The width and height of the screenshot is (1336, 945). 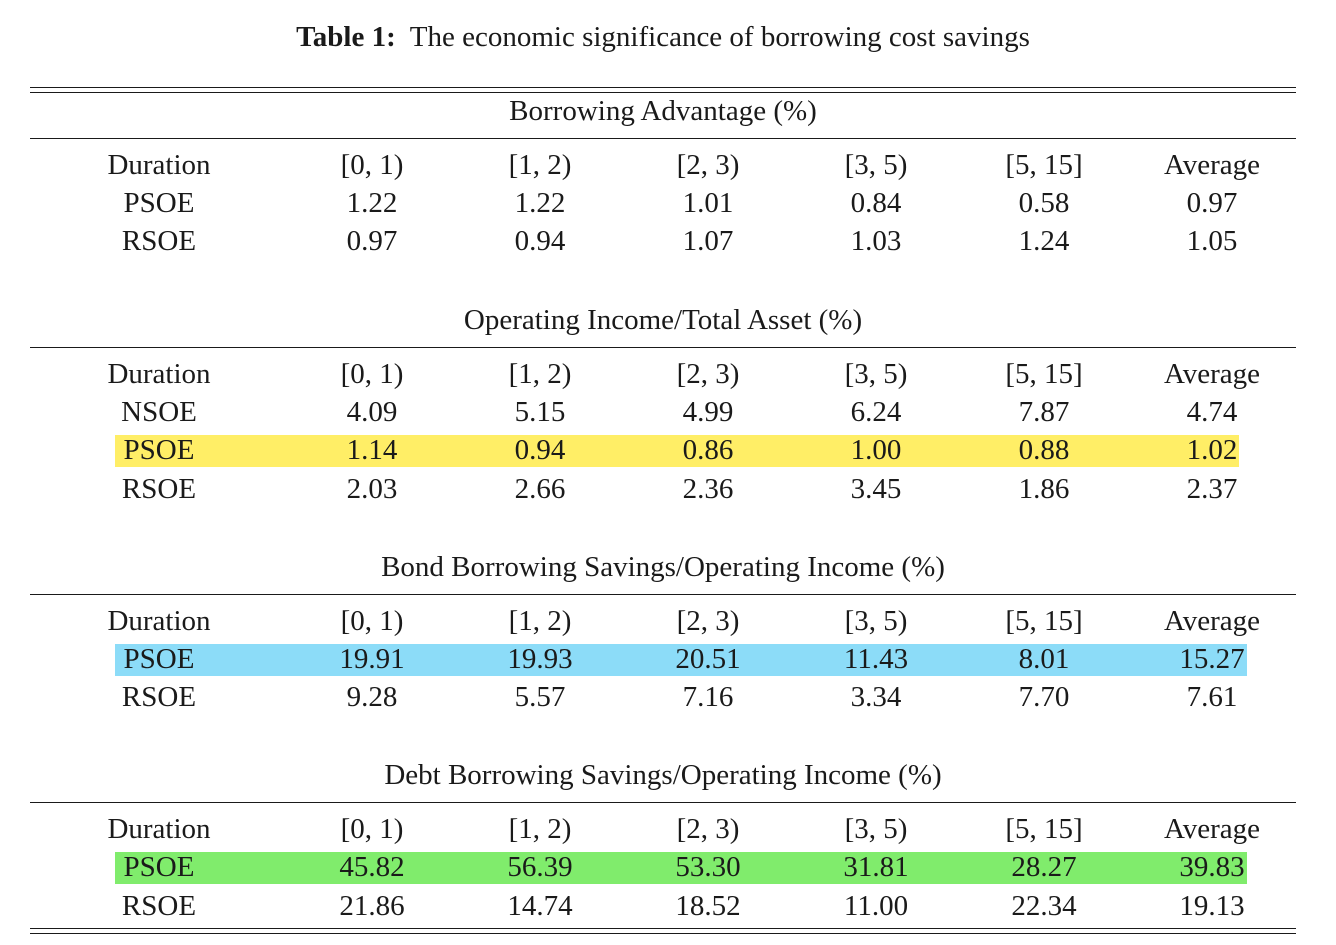 I want to click on table-cell: 20.51, so click(x=708, y=659).